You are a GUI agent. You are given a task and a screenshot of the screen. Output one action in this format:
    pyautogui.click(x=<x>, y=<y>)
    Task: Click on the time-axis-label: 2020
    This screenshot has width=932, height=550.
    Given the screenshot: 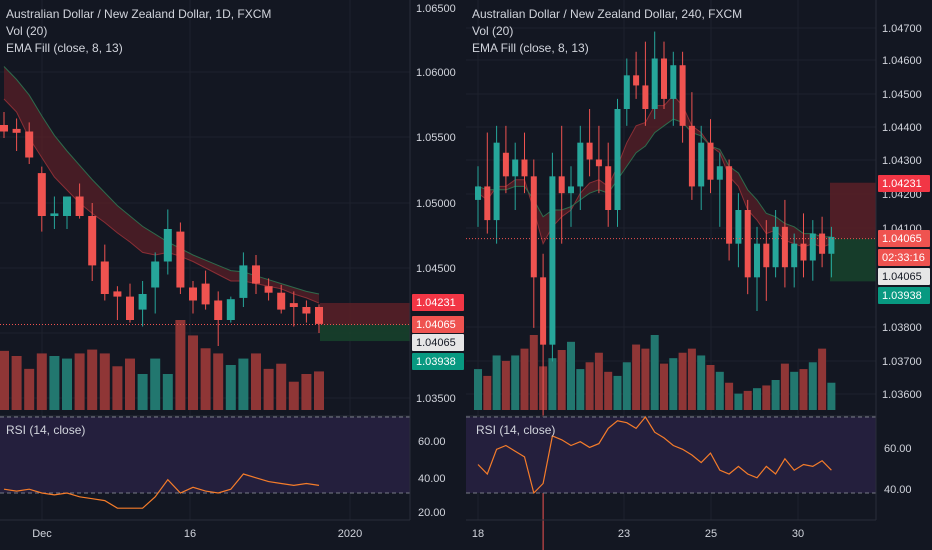 What is the action you would take?
    pyautogui.click(x=350, y=534)
    